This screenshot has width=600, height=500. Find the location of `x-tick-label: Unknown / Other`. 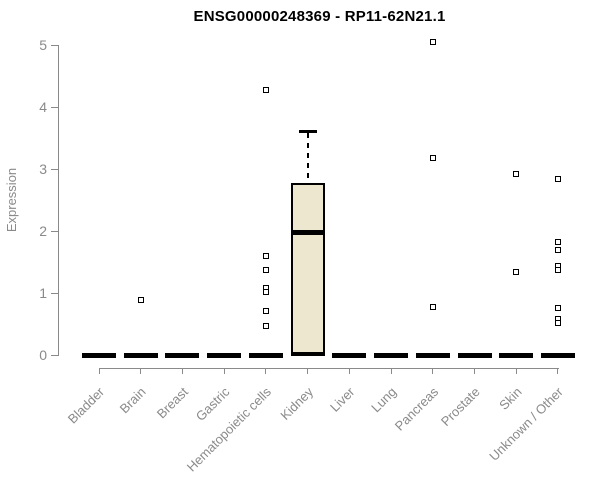

x-tick-label: Unknown / Other is located at coordinates (526, 424).